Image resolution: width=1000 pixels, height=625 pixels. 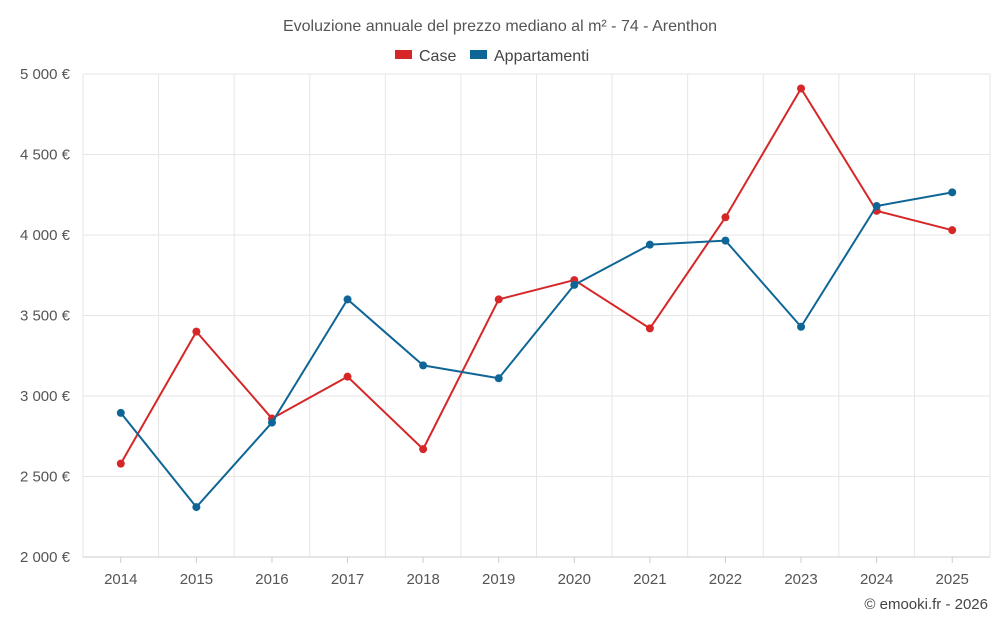 What do you see at coordinates (422, 579) in the screenshot?
I see `x-tick-label: 2018` at bounding box center [422, 579].